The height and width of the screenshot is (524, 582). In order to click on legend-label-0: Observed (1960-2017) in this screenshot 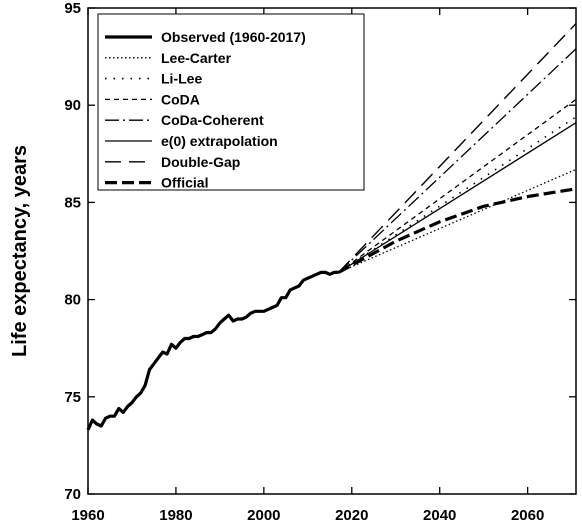, I will do `click(233, 37)`.